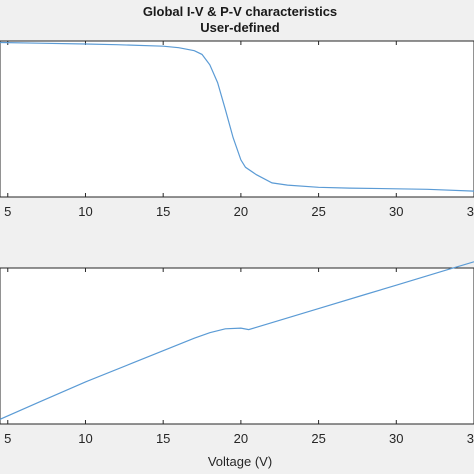 The image size is (474, 474). What do you see at coordinates (241, 211) in the screenshot?
I see `iv-x-tick-label: 20` at bounding box center [241, 211].